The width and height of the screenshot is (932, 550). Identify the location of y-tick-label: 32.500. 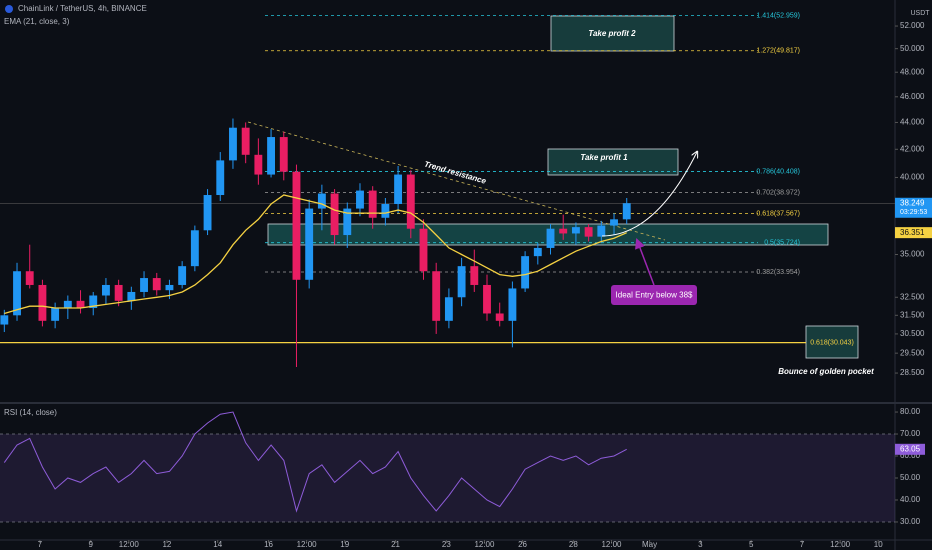
(912, 296).